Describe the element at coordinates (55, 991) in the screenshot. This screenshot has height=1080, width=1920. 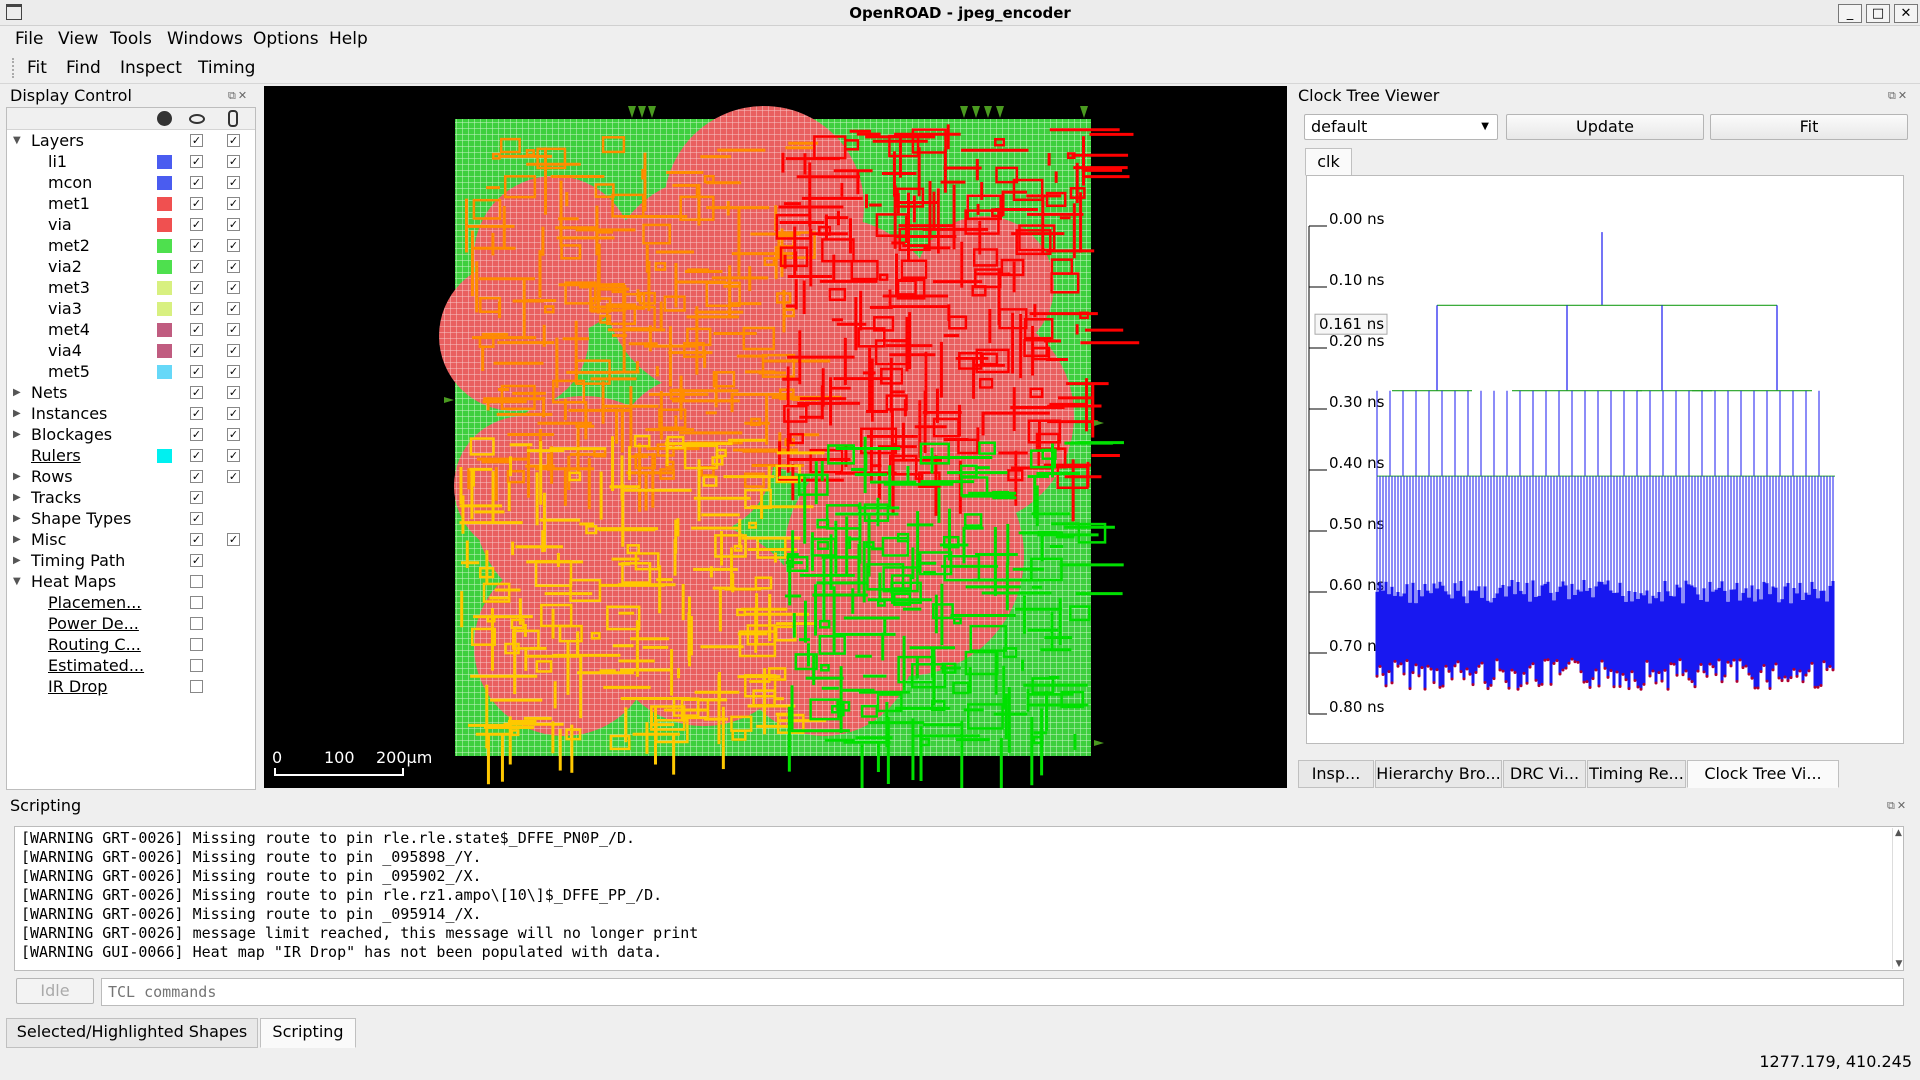
I see `status-idle-button: Idle` at that location.